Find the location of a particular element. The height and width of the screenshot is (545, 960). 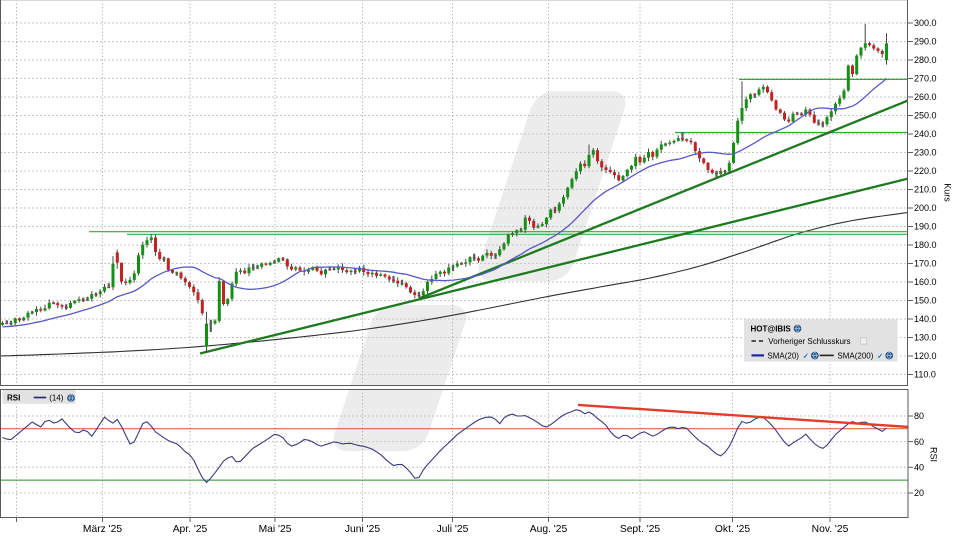

svg-text: 230.0 is located at coordinates (925, 153).